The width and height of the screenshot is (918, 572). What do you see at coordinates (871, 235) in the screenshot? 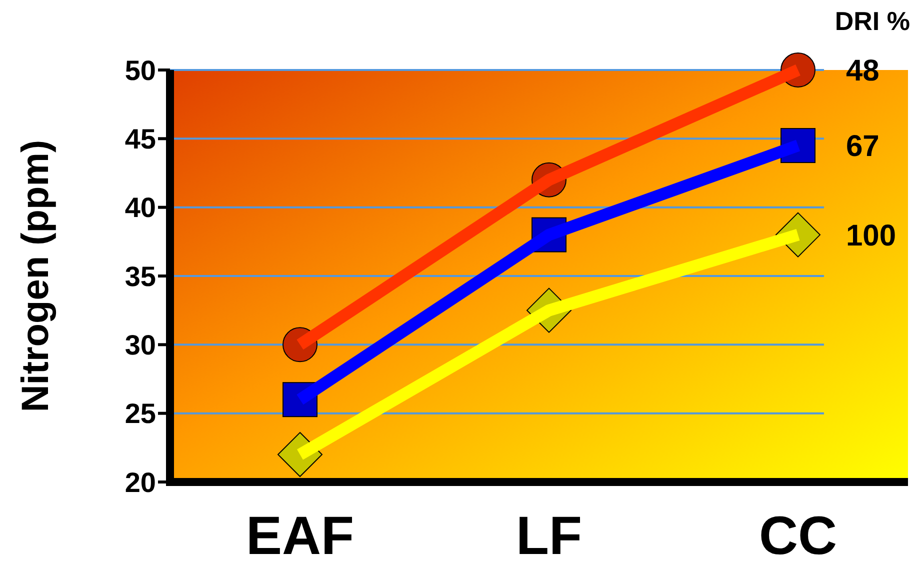
I see `series-label: 100` at bounding box center [871, 235].